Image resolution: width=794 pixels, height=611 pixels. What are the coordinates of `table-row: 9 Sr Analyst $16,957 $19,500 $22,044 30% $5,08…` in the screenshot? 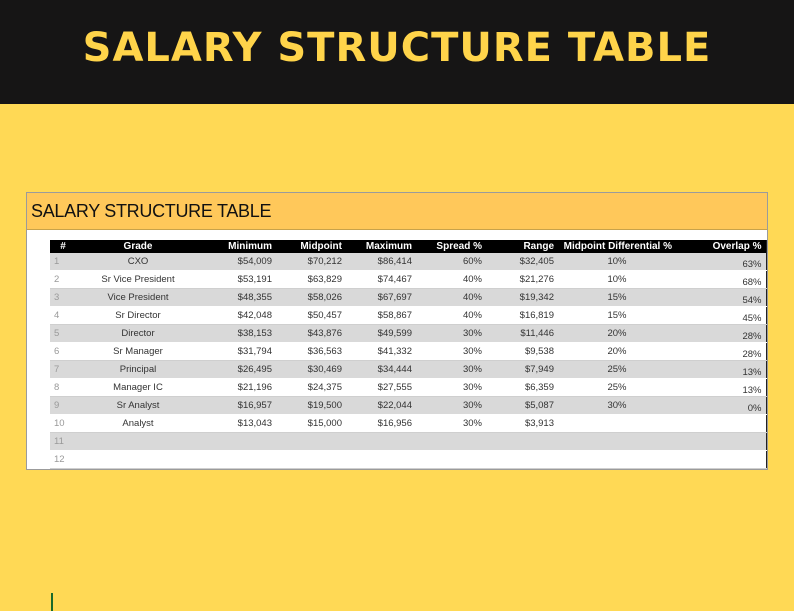 It's located at (408, 405).